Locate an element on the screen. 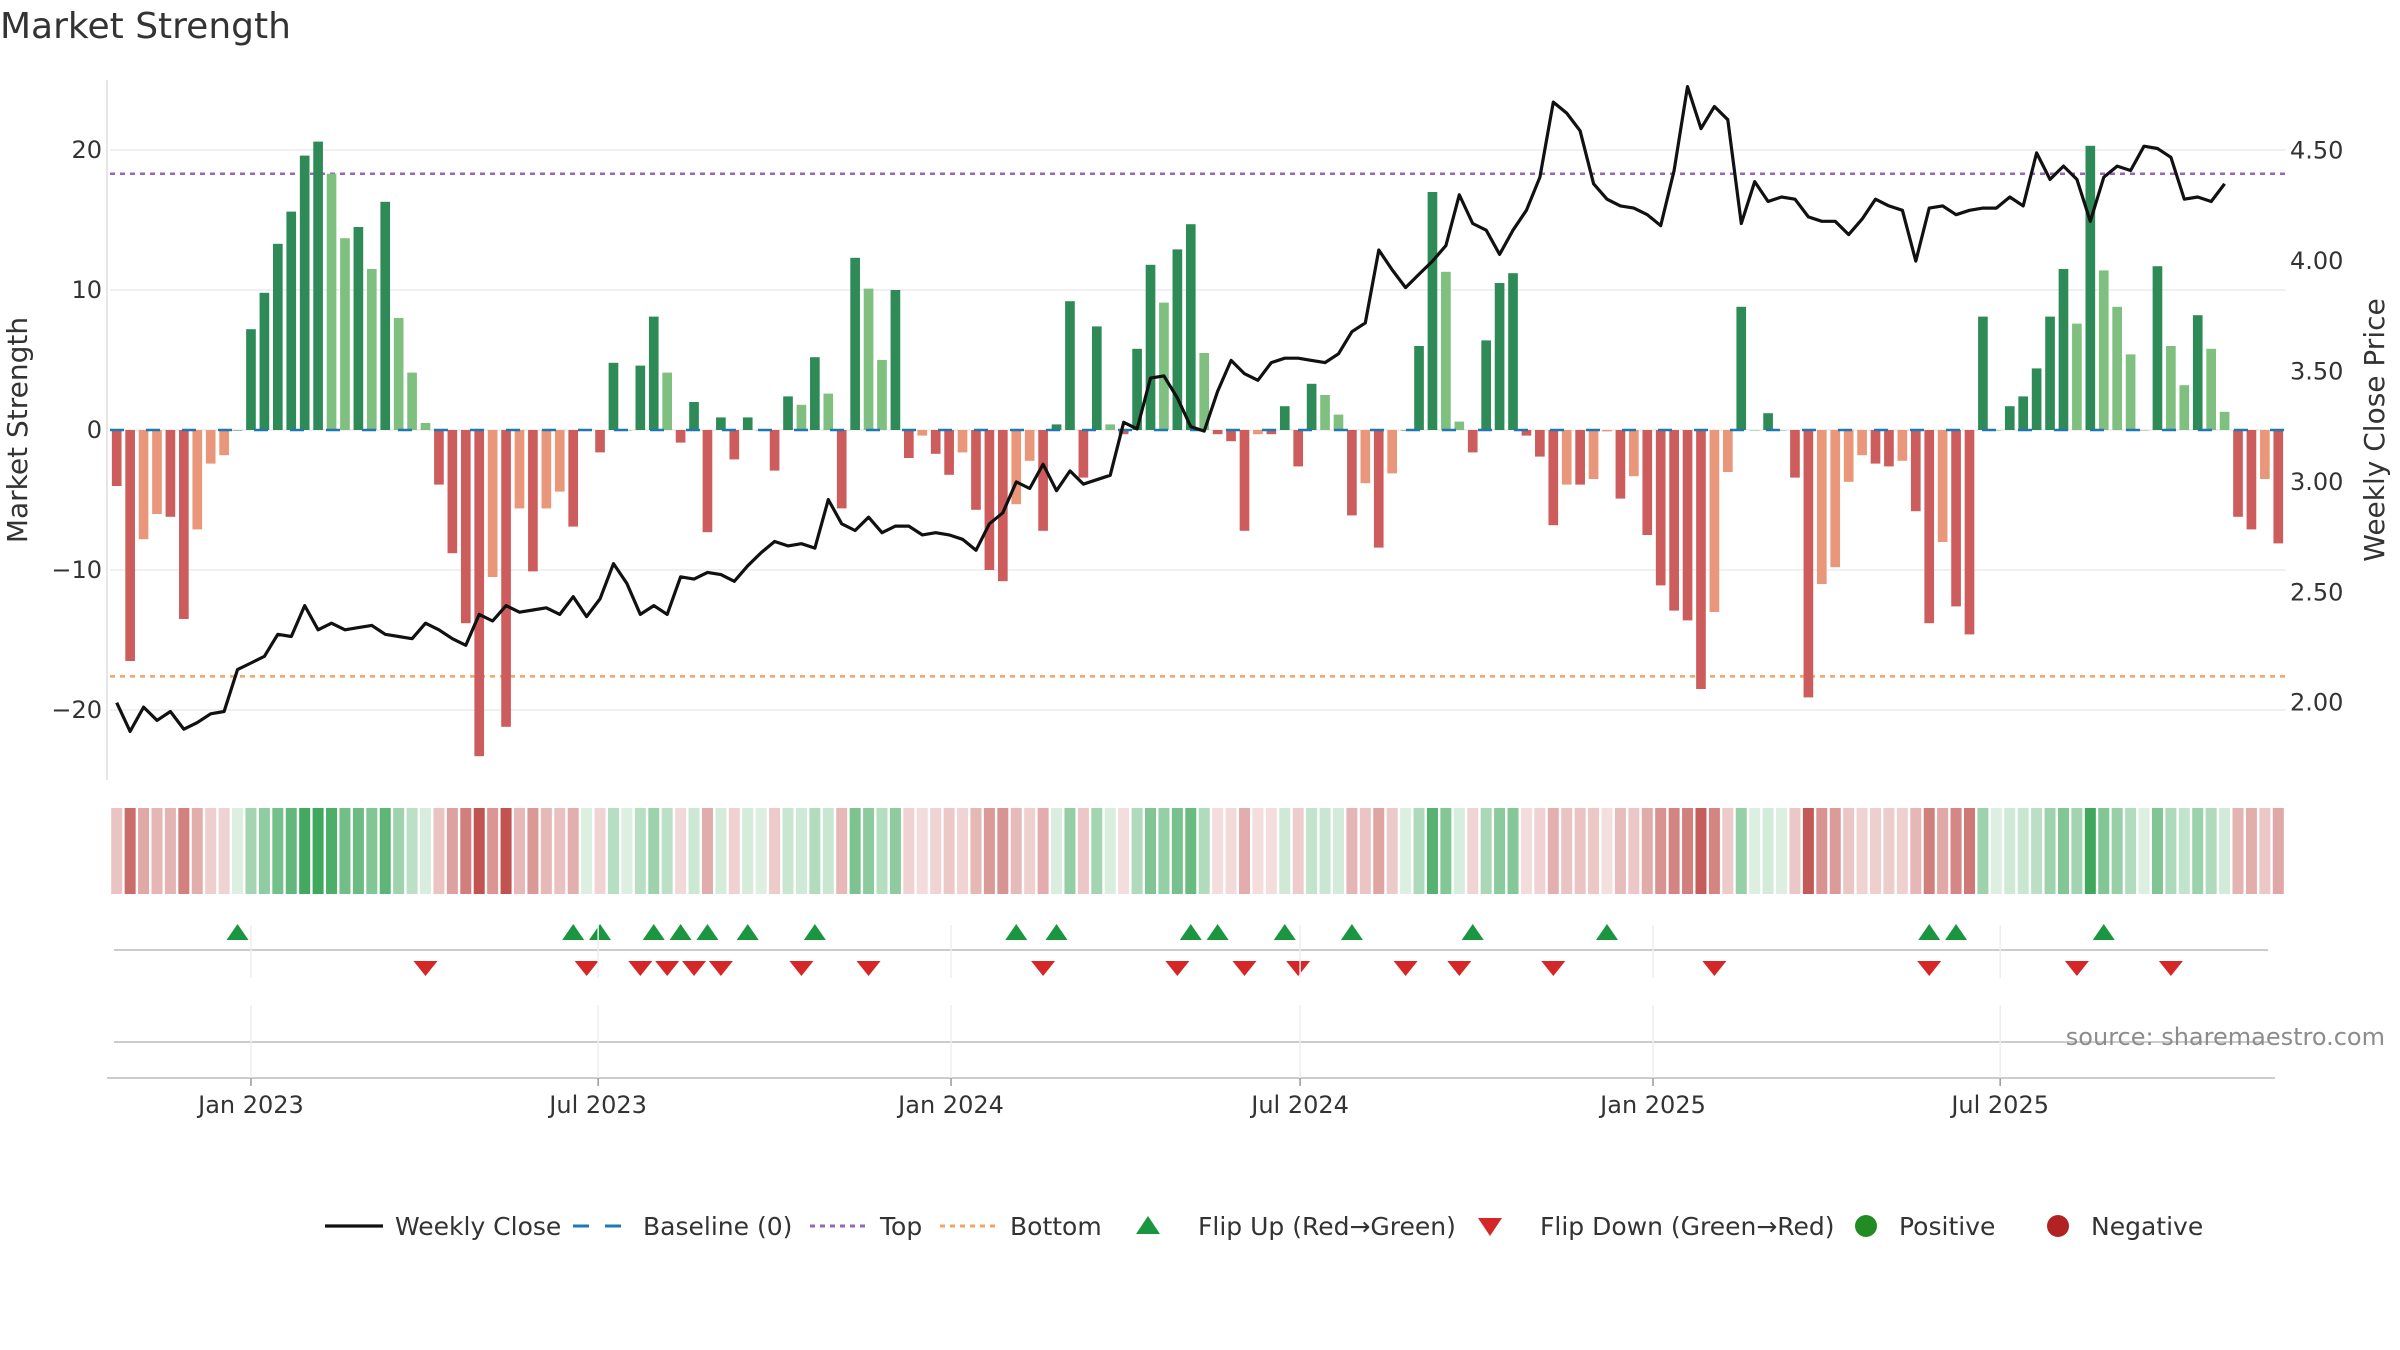 This screenshot has height=1350, width=2400. legend-item: Flip Down (Green→Red) is located at coordinates (1656, 1226).